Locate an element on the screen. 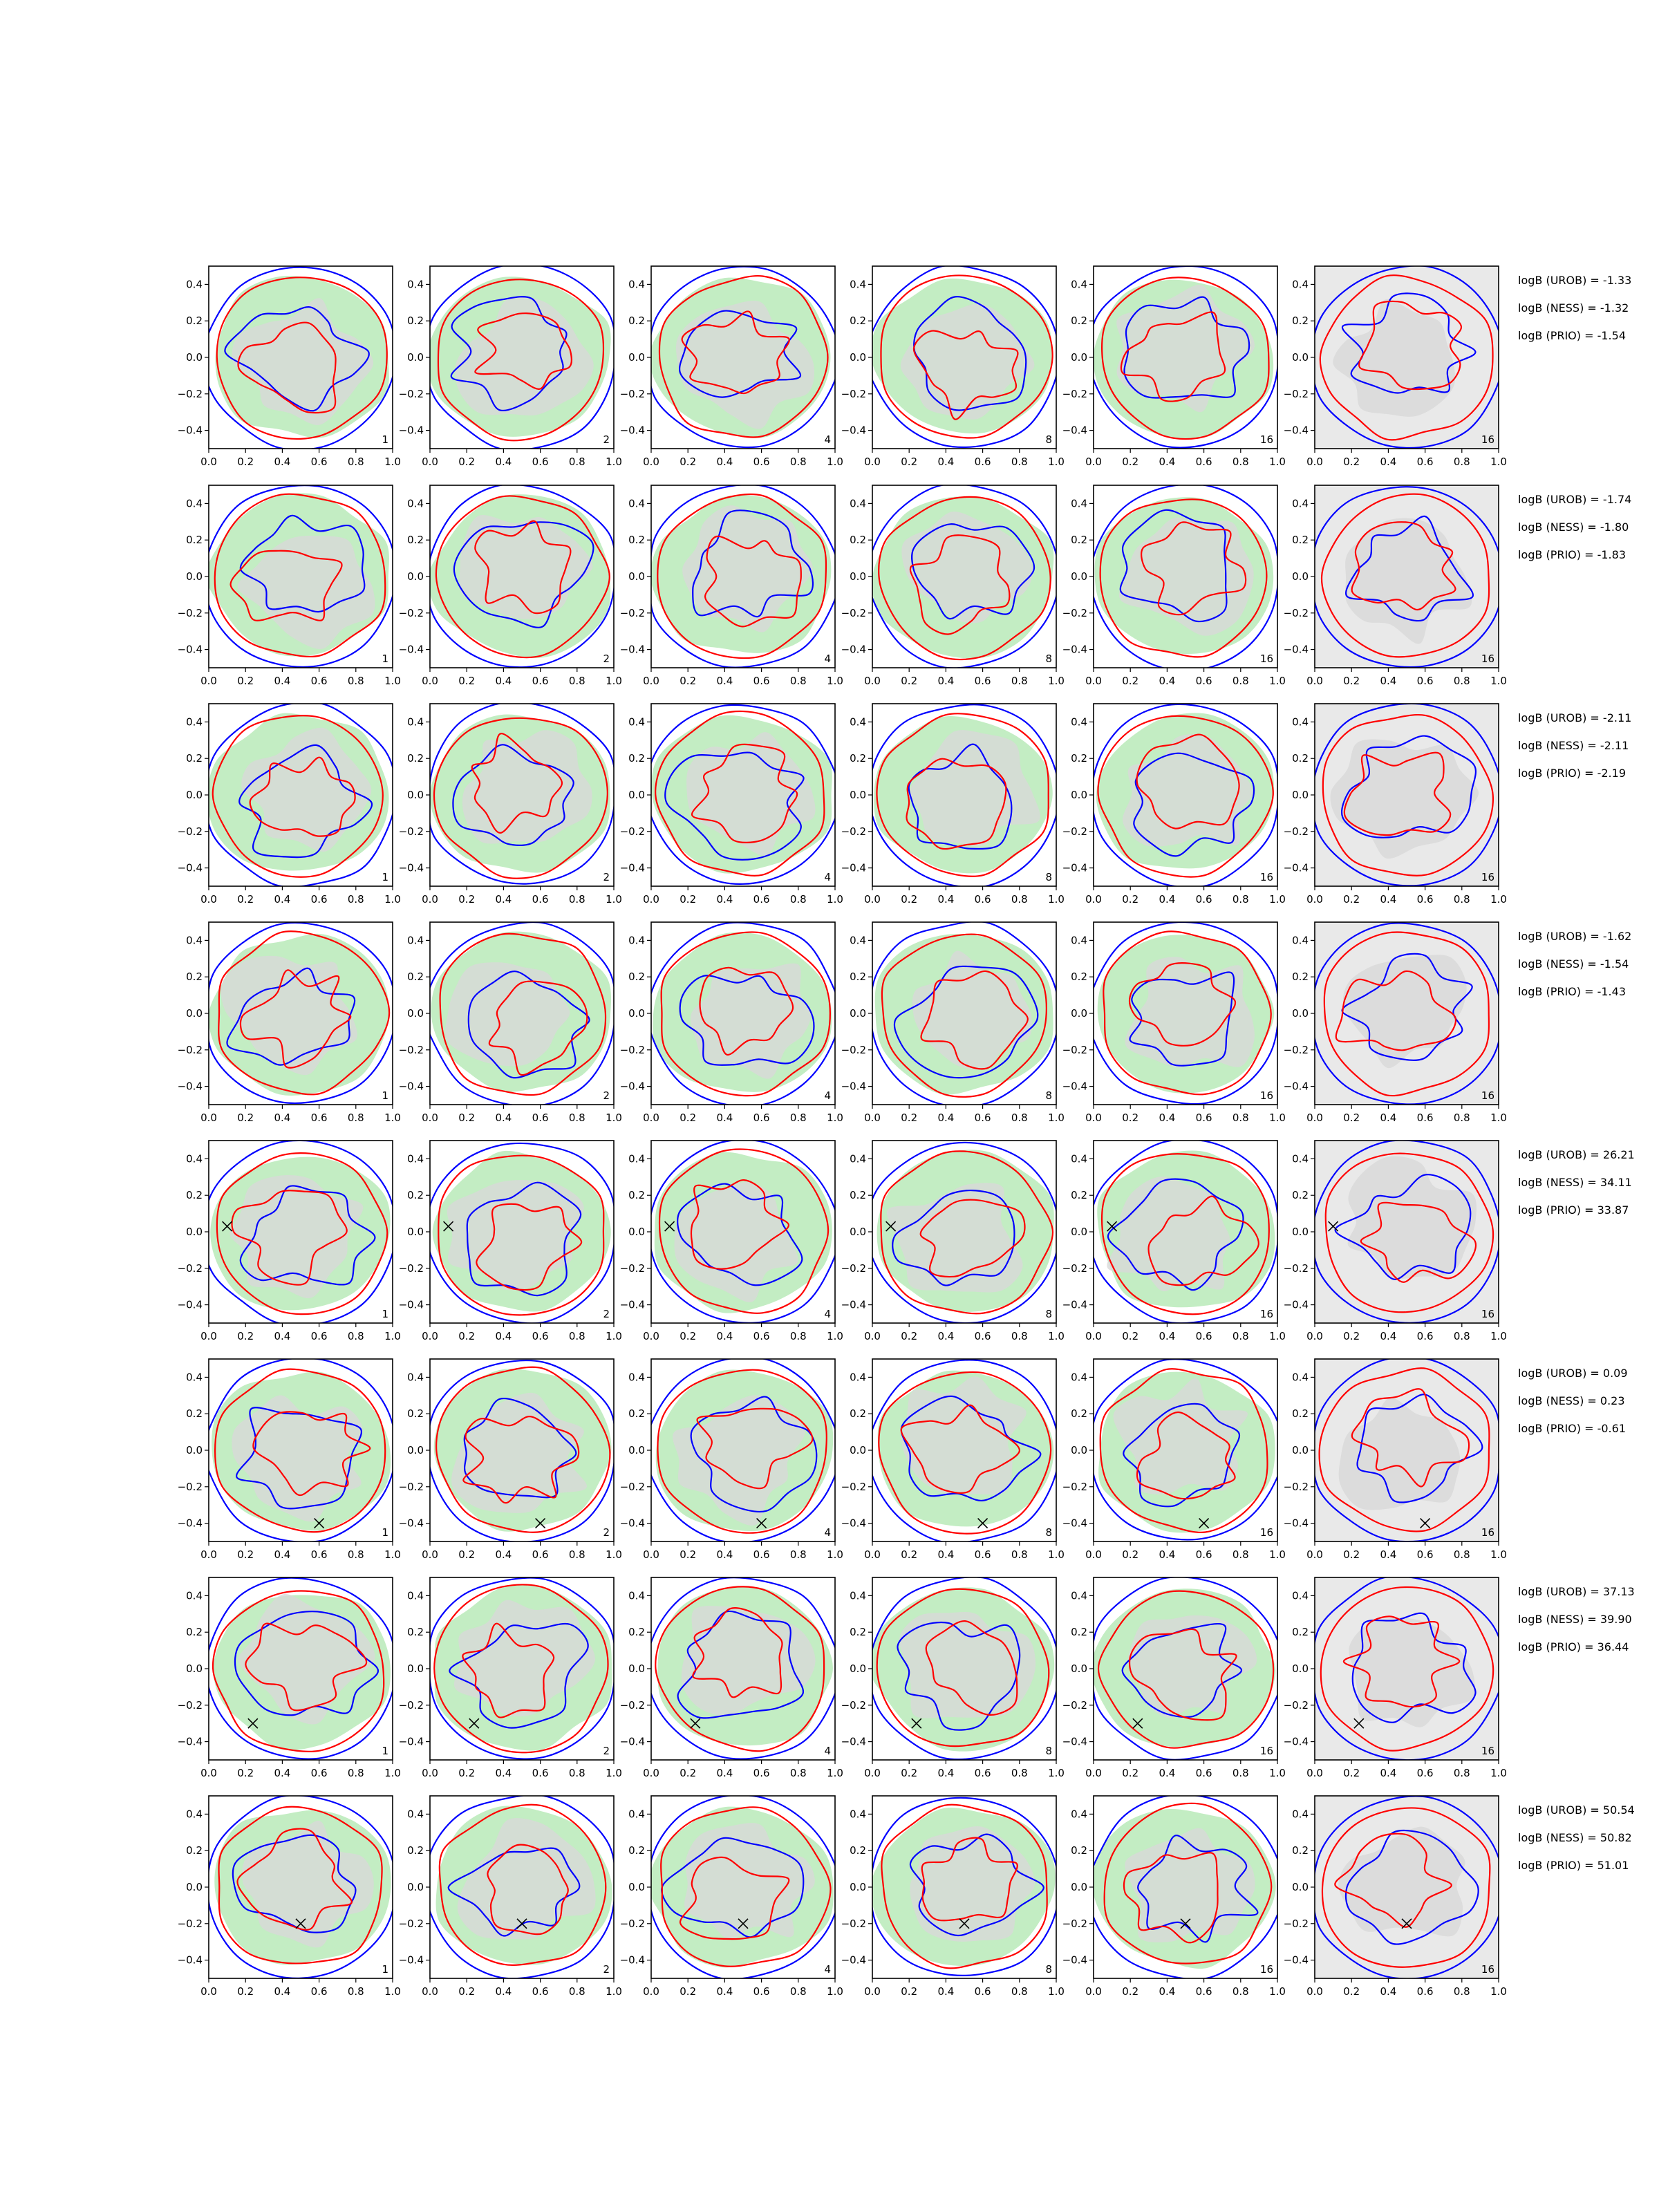 Image resolution: width=1659 pixels, height=2212 pixels. panel-r3-c2: 0.0 0.2 0.4 0.6 0.8 1.0 0.4 0.2 0.0 −0.2 −0.4 2 is located at coordinates (510, 805).